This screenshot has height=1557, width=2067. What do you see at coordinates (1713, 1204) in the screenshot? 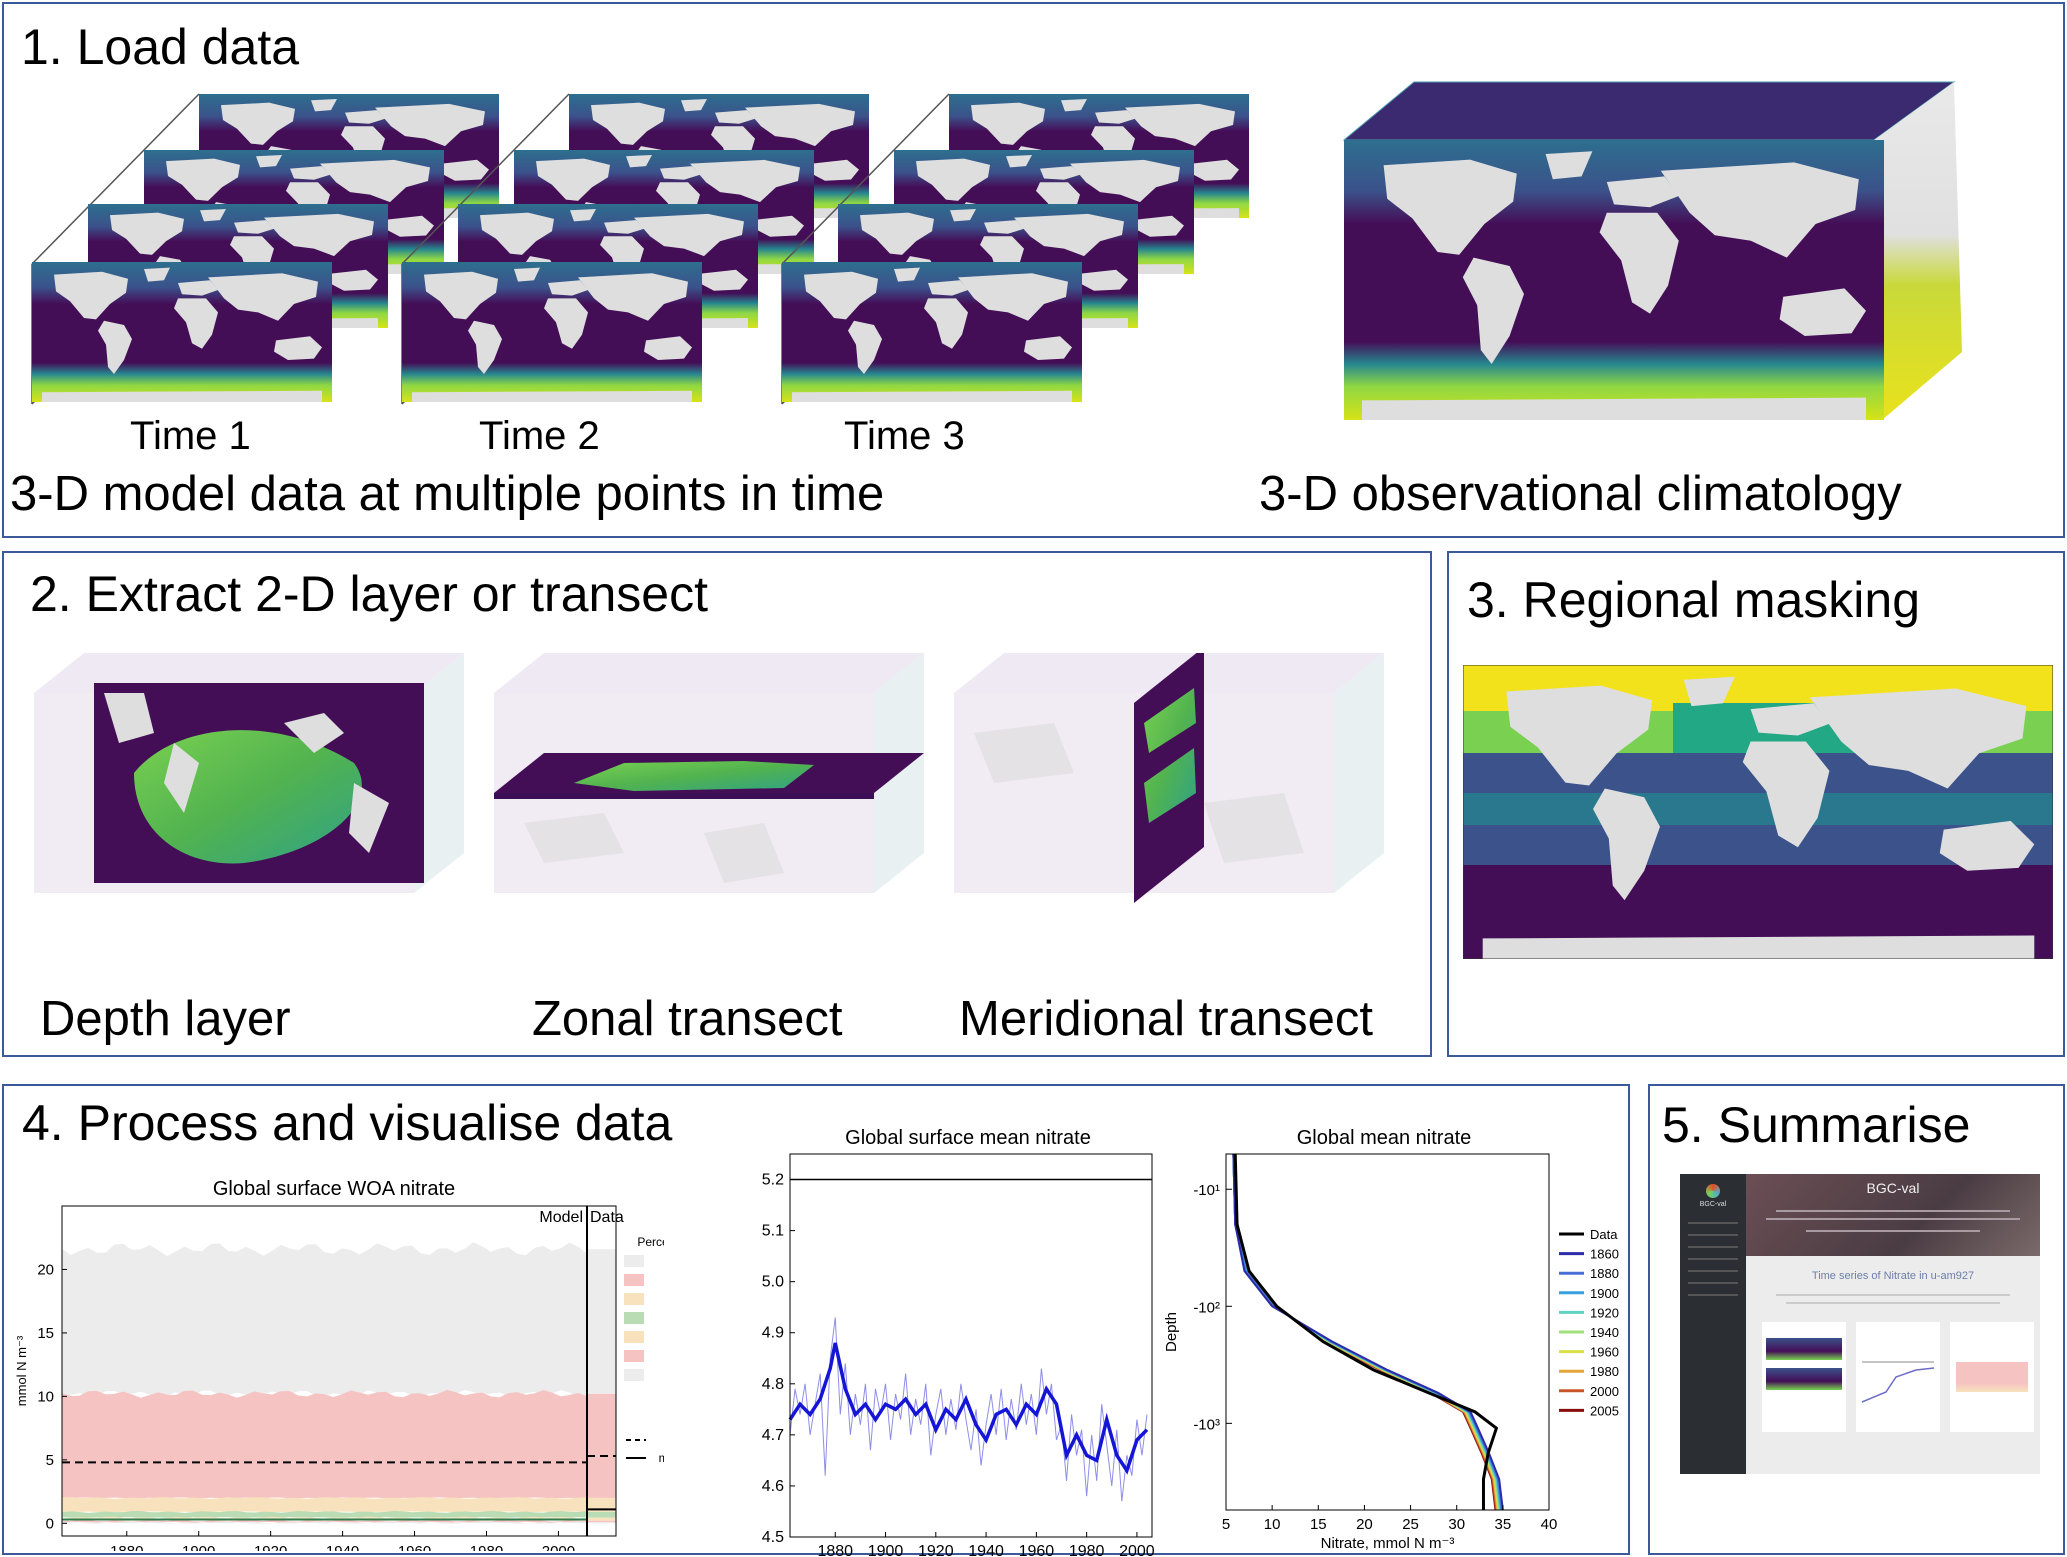
I see `report-sidebar-title: BGC-val` at bounding box center [1713, 1204].